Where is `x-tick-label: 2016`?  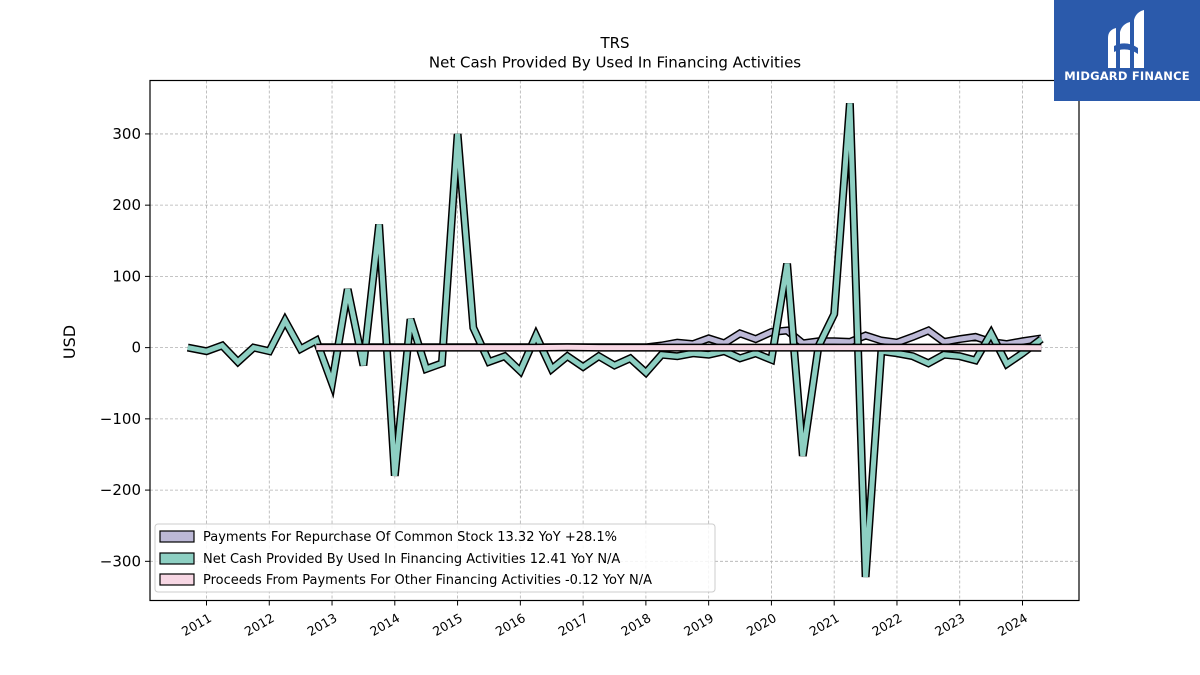 x-tick-label: 2016 is located at coordinates (510, 624).